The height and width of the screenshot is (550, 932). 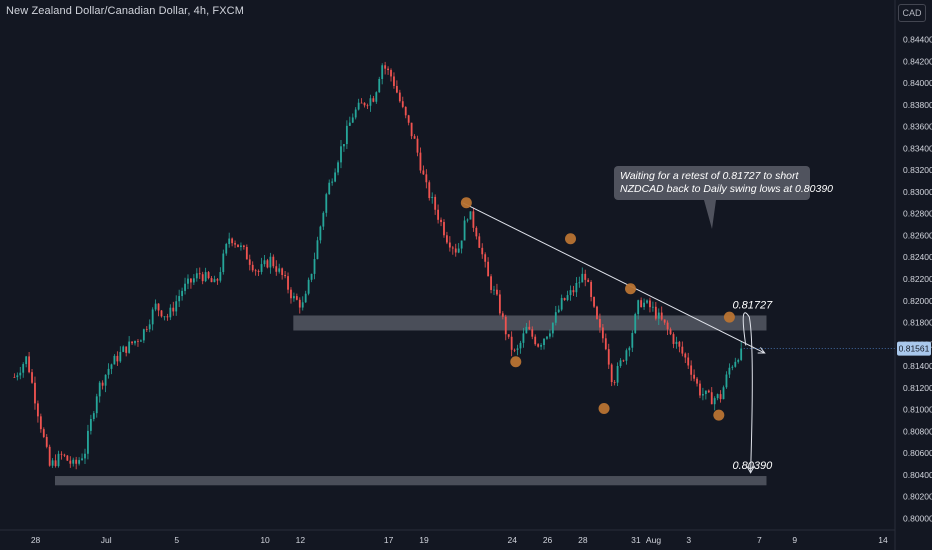 I want to click on annotation-line-1: Waiting for a retest of 0.81727 to short, so click(x=709, y=176).